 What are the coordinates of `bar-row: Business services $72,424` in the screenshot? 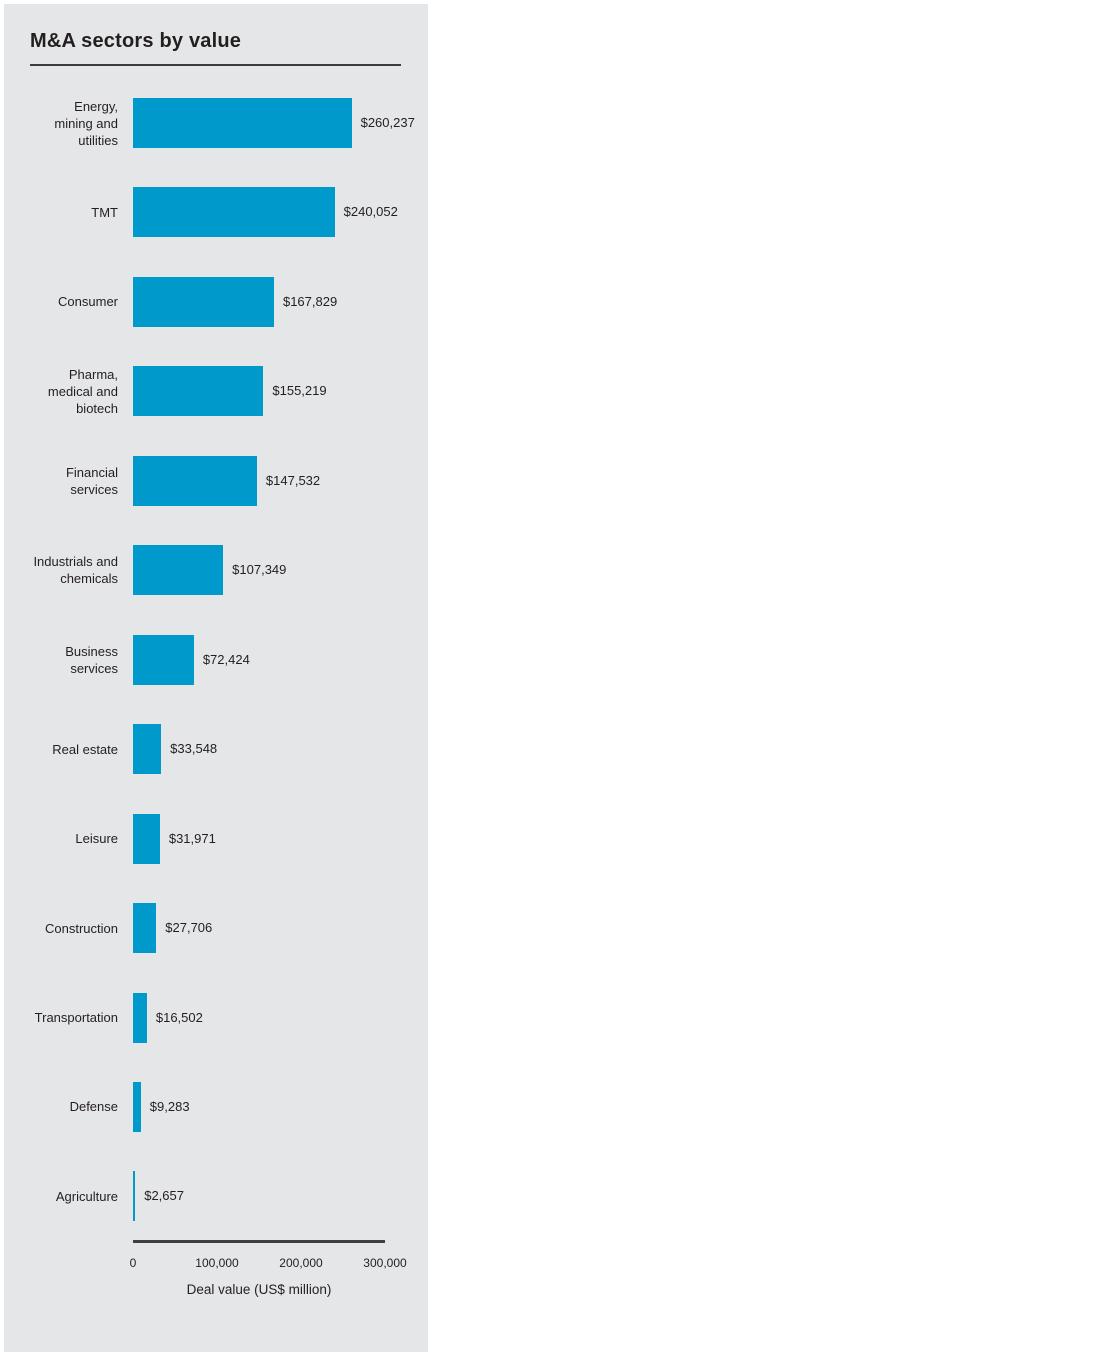 It's located at (216, 659).